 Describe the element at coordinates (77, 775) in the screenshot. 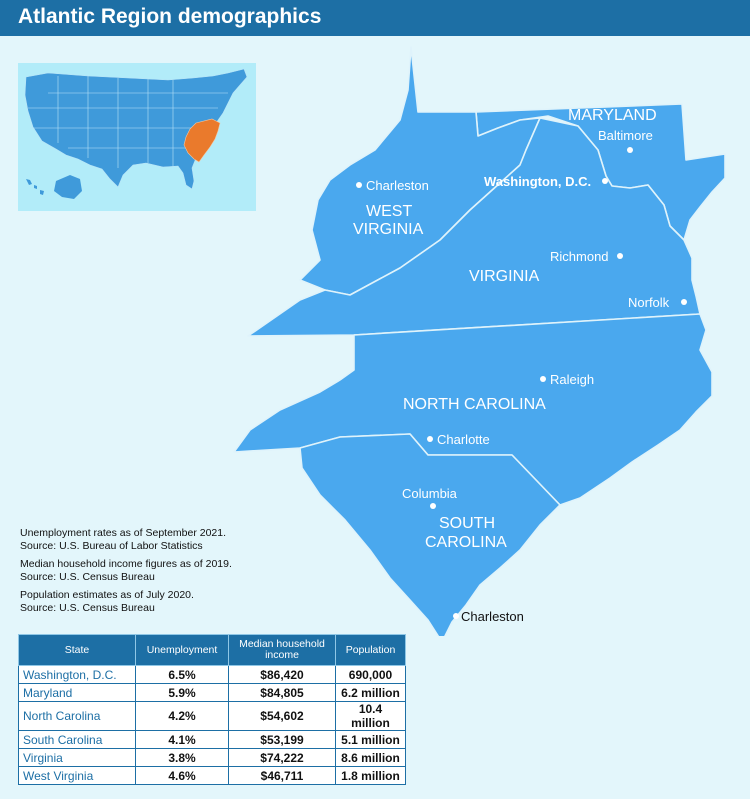

I see `cell-state: West Virginia` at that location.